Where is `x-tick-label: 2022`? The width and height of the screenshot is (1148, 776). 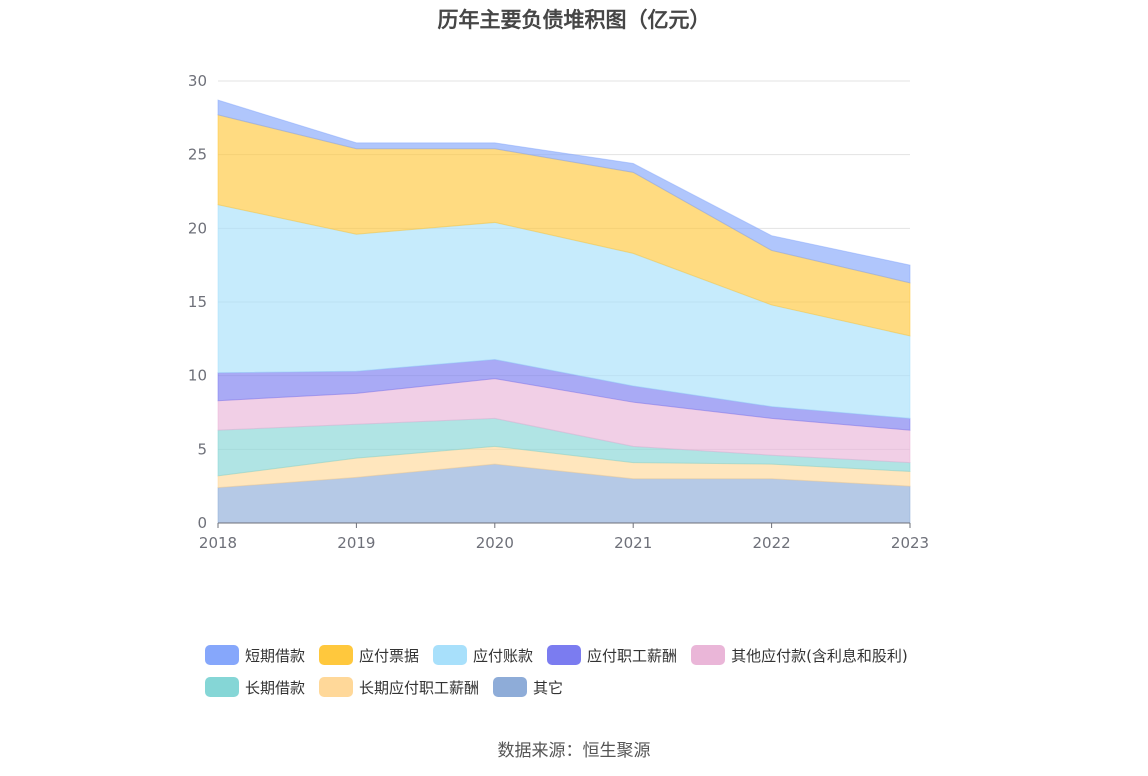 x-tick-label: 2022 is located at coordinates (772, 543).